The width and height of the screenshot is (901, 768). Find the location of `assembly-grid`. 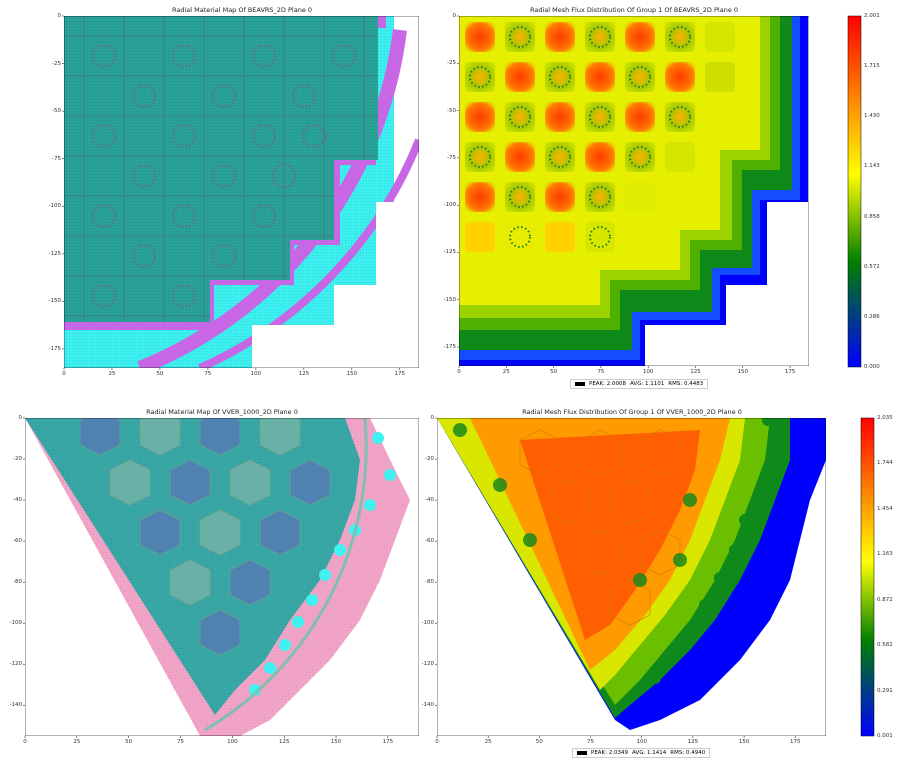

assembly-grid is located at coordinates (221, 169).